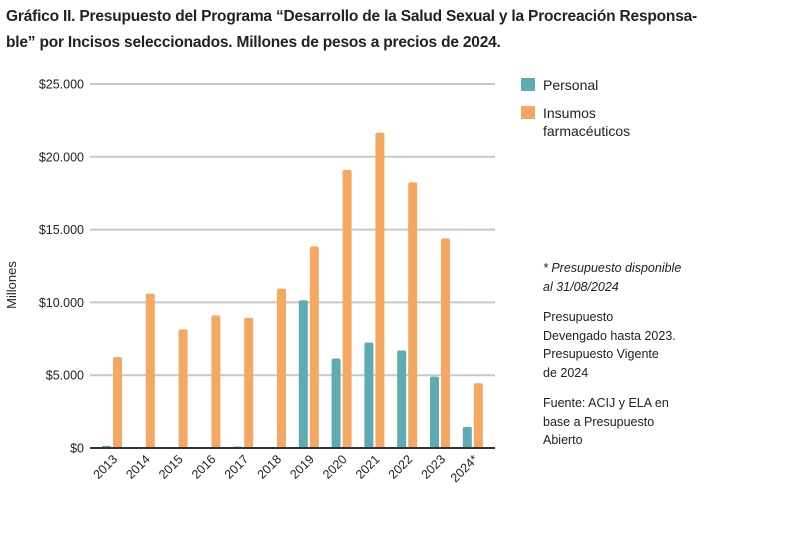 Image resolution: width=801 pixels, height=538 pixels. I want to click on legend-item-personal: Personal, so click(575, 85).